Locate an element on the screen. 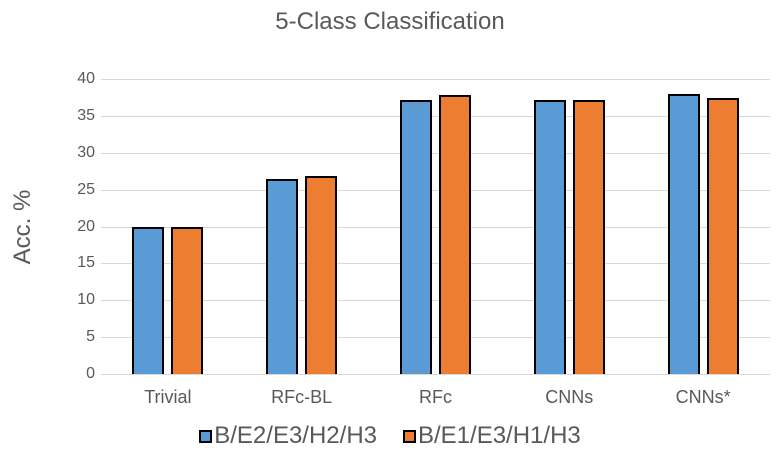 This screenshot has height=466, width=780. y-tick-label: 0 is located at coordinates (90, 373).